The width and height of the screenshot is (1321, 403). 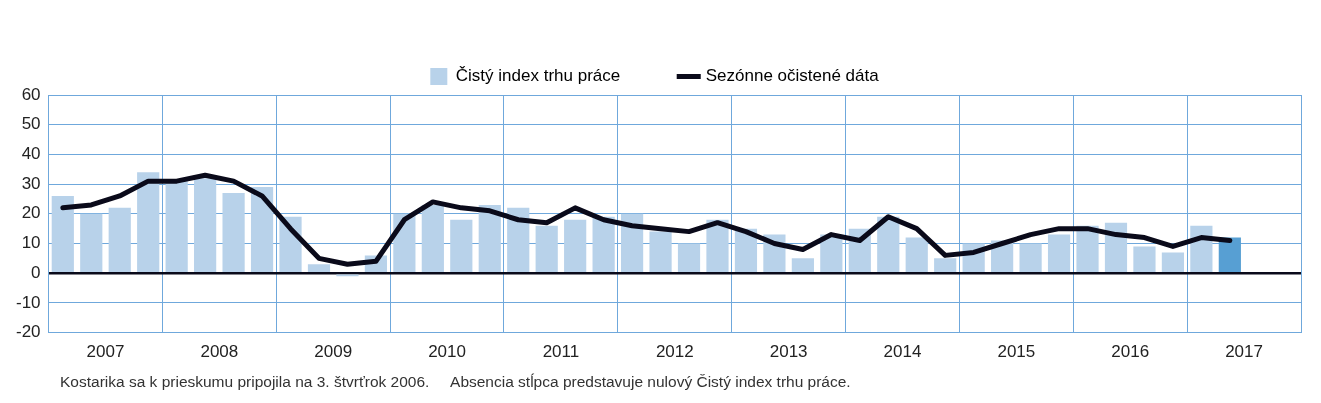 I want to click on text: Kostarika sa k prieskumu pripojila na 3. štvrťrok 2006. Absencia stĺpca predstavuje nulový Čistý index trhu práce., so click(x=455, y=382).